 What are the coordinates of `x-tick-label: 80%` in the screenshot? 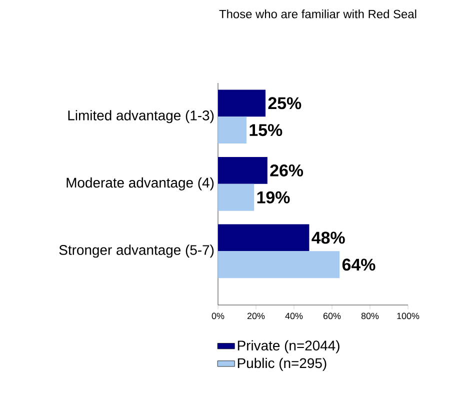 It's located at (370, 316).